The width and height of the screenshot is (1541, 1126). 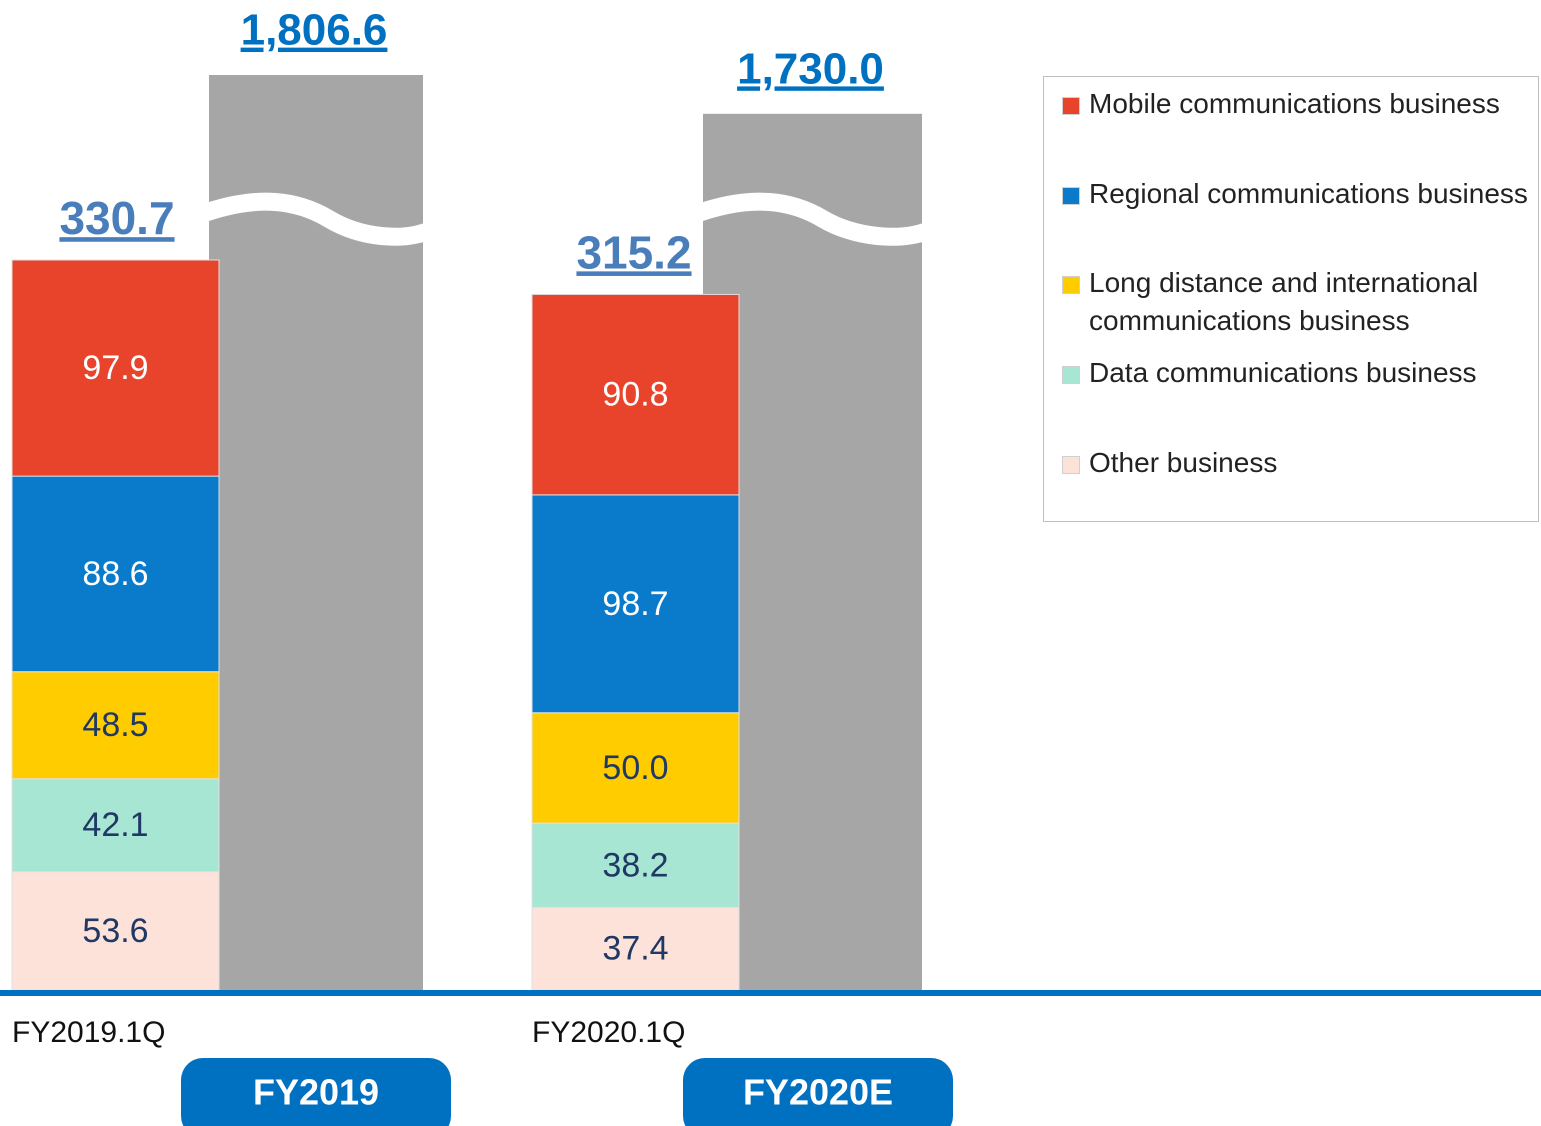 I want to click on data-label: 90.8, so click(x=635, y=395).